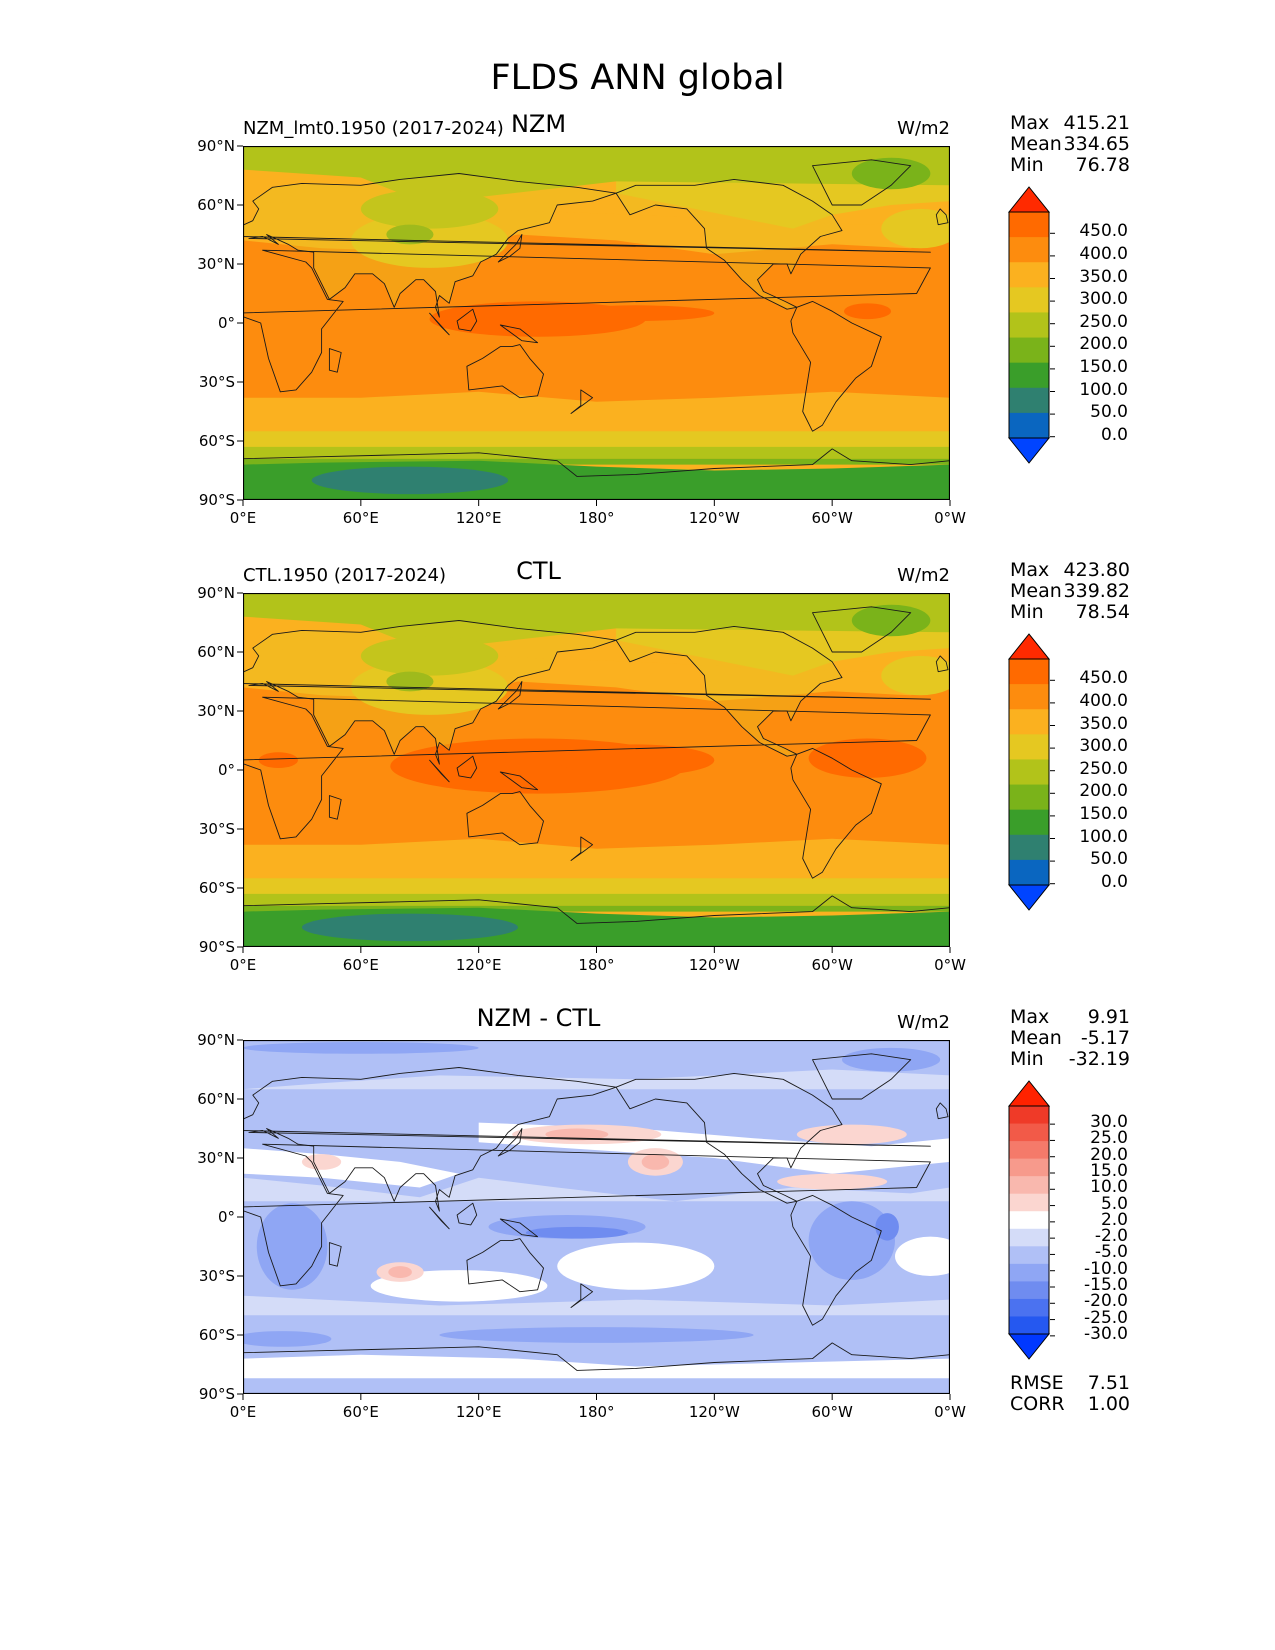 This screenshot has height=1650, width=1275. Describe the element at coordinates (1106, 1301) in the screenshot. I see `colorbar-tick-label: -20.0` at that location.